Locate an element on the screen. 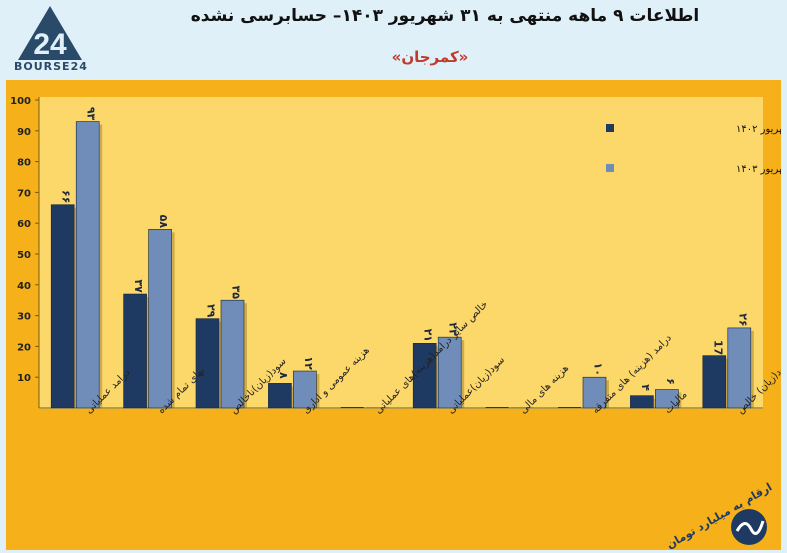  data-label: ۶ is located at coordinates (670, 381).